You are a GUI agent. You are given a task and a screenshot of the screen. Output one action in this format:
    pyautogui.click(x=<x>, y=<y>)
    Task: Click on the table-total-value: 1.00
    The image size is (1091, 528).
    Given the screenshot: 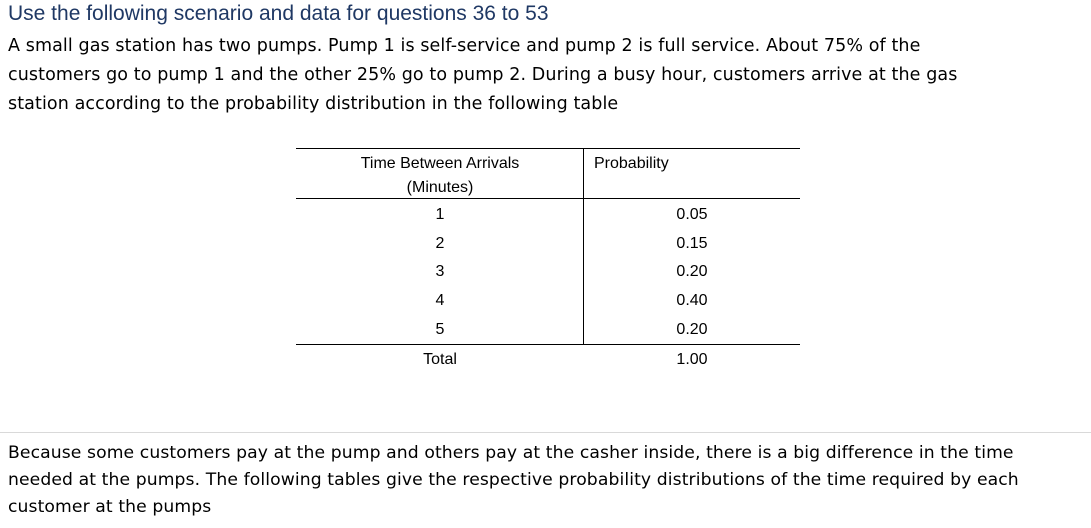 What is the action you would take?
    pyautogui.click(x=692, y=359)
    